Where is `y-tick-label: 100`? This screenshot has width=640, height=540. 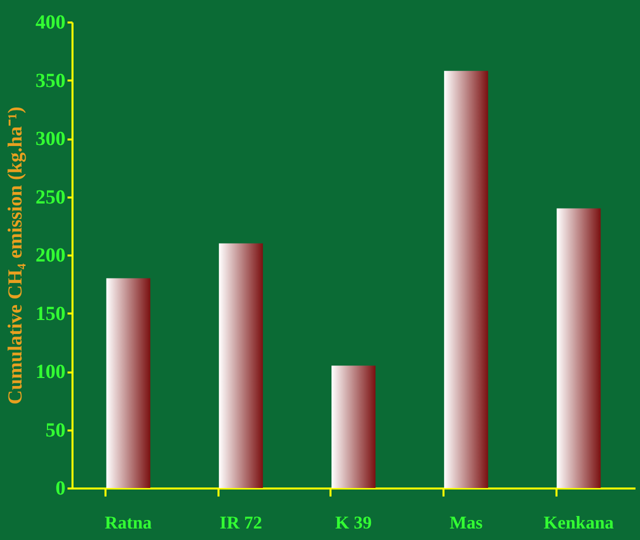
y-tick-label: 100 is located at coordinates (51, 372).